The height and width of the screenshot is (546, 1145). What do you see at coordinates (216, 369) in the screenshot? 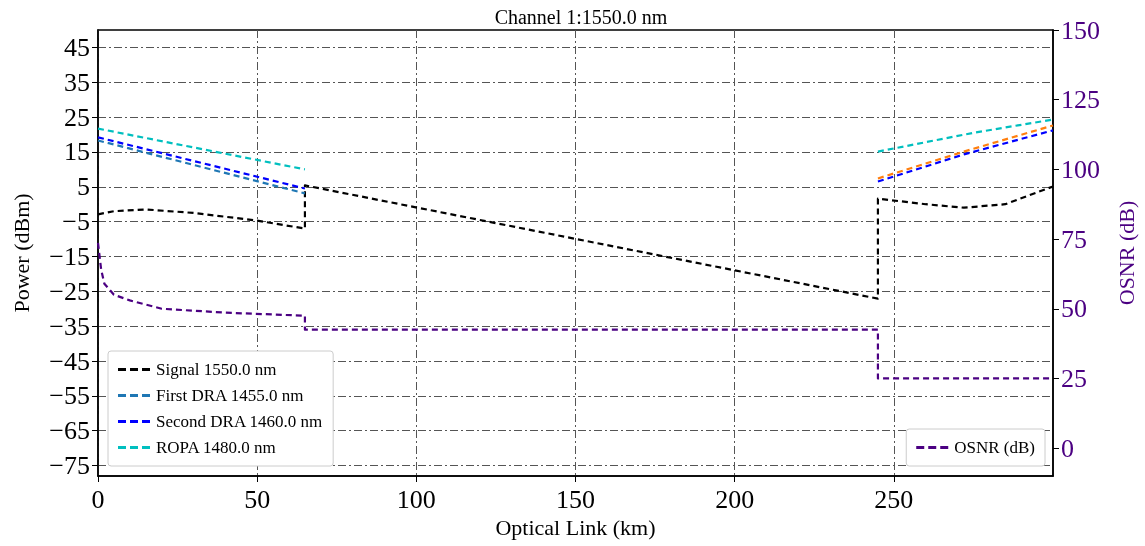
I see `legend-label: Signal 1550.0 nm` at bounding box center [216, 369].